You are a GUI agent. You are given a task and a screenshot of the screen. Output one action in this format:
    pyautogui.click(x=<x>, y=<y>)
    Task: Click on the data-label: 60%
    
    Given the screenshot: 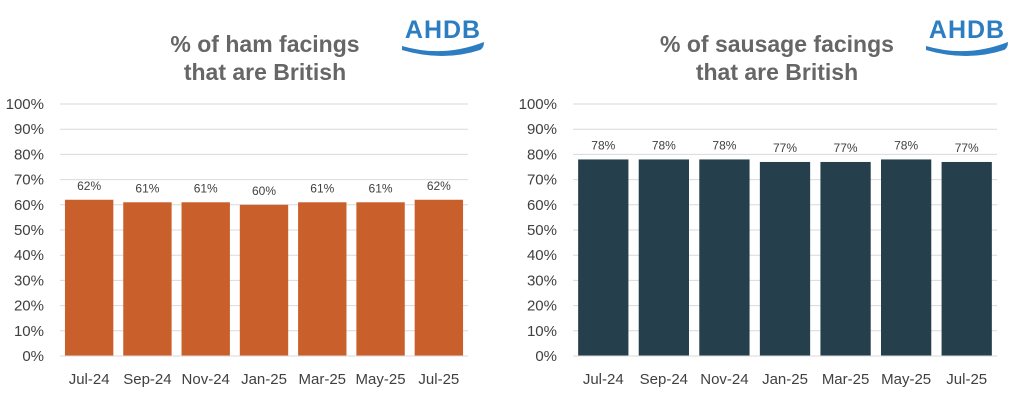 What is the action you would take?
    pyautogui.click(x=264, y=191)
    